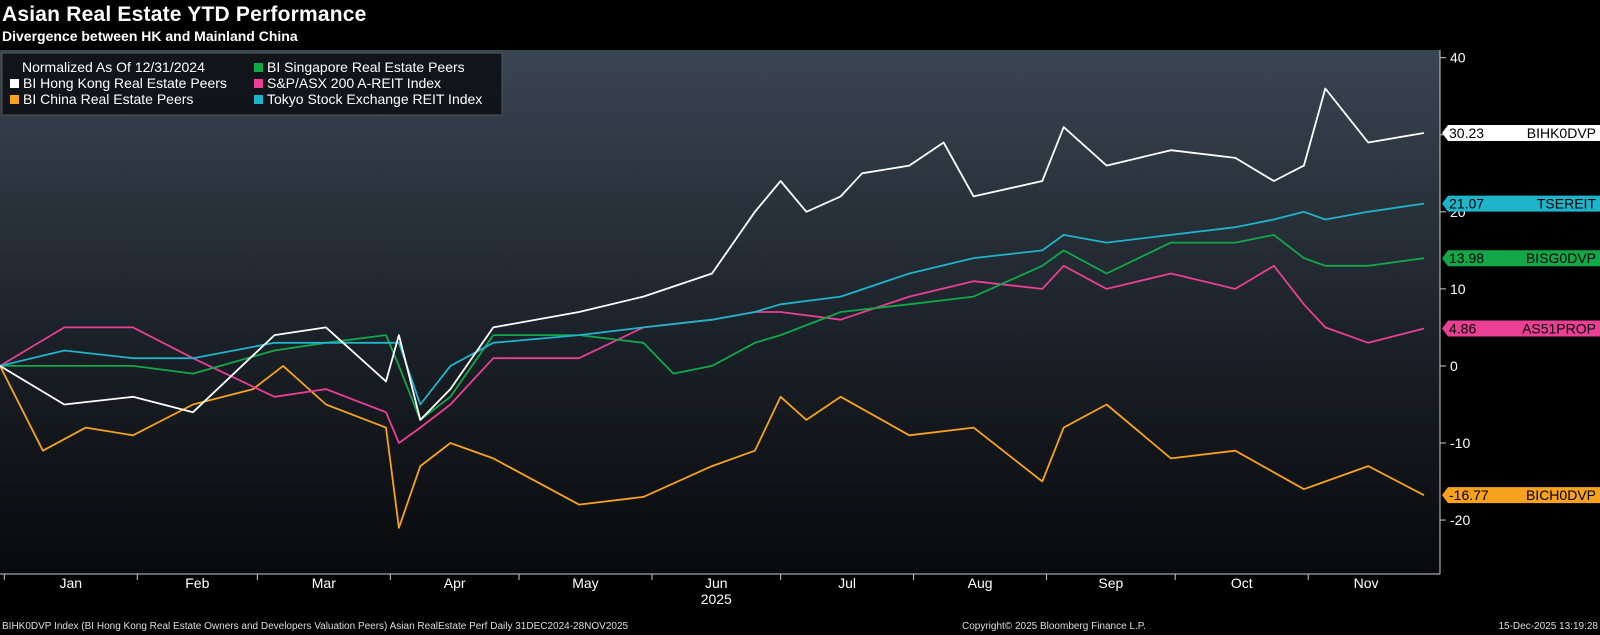 Image resolution: width=1600 pixels, height=635 pixels. Describe the element at coordinates (70, 583) in the screenshot. I see `x-tick-label: Jan` at that location.